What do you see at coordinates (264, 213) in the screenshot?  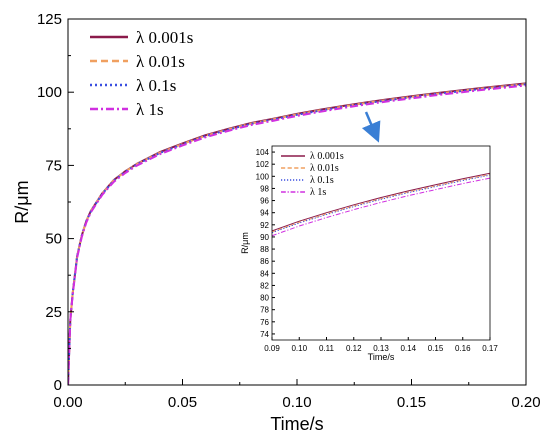 I see `inset-y-tick-label: 94` at bounding box center [264, 213].